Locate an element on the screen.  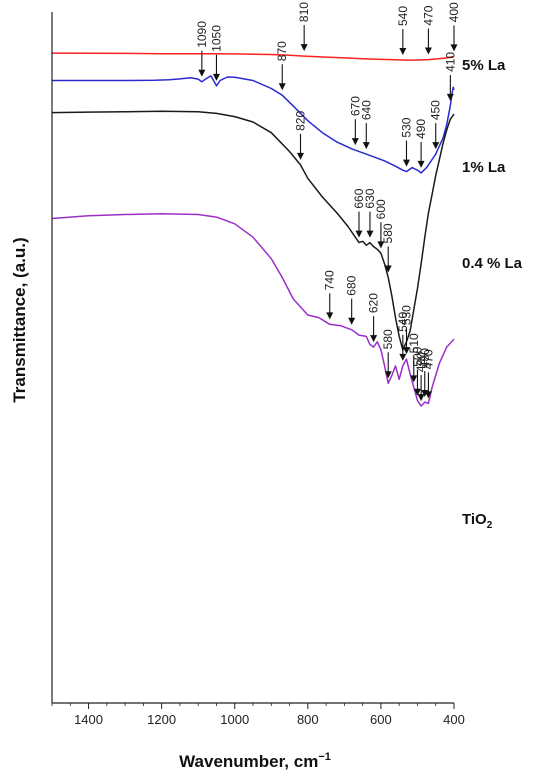
peak-label: 1090 is located at coordinates (202, 34).